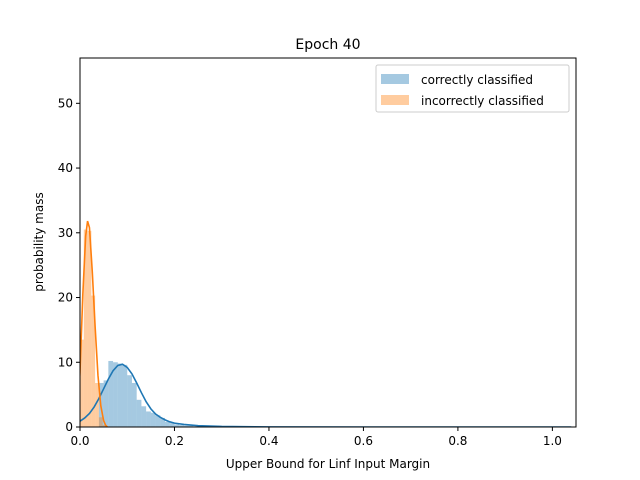 This screenshot has height=480, width=640. What do you see at coordinates (174, 441) in the screenshot?
I see `x-tick-label: 0.2` at bounding box center [174, 441].